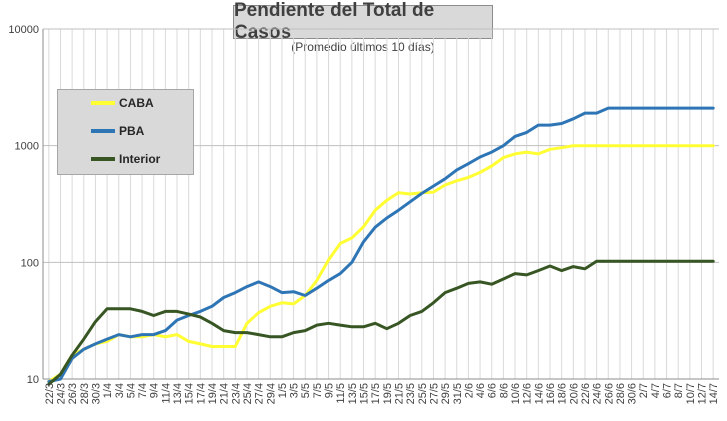 Image resolution: width=727 pixels, height=421 pixels. I want to click on x-tick-label: 8/6, so click(504, 390).